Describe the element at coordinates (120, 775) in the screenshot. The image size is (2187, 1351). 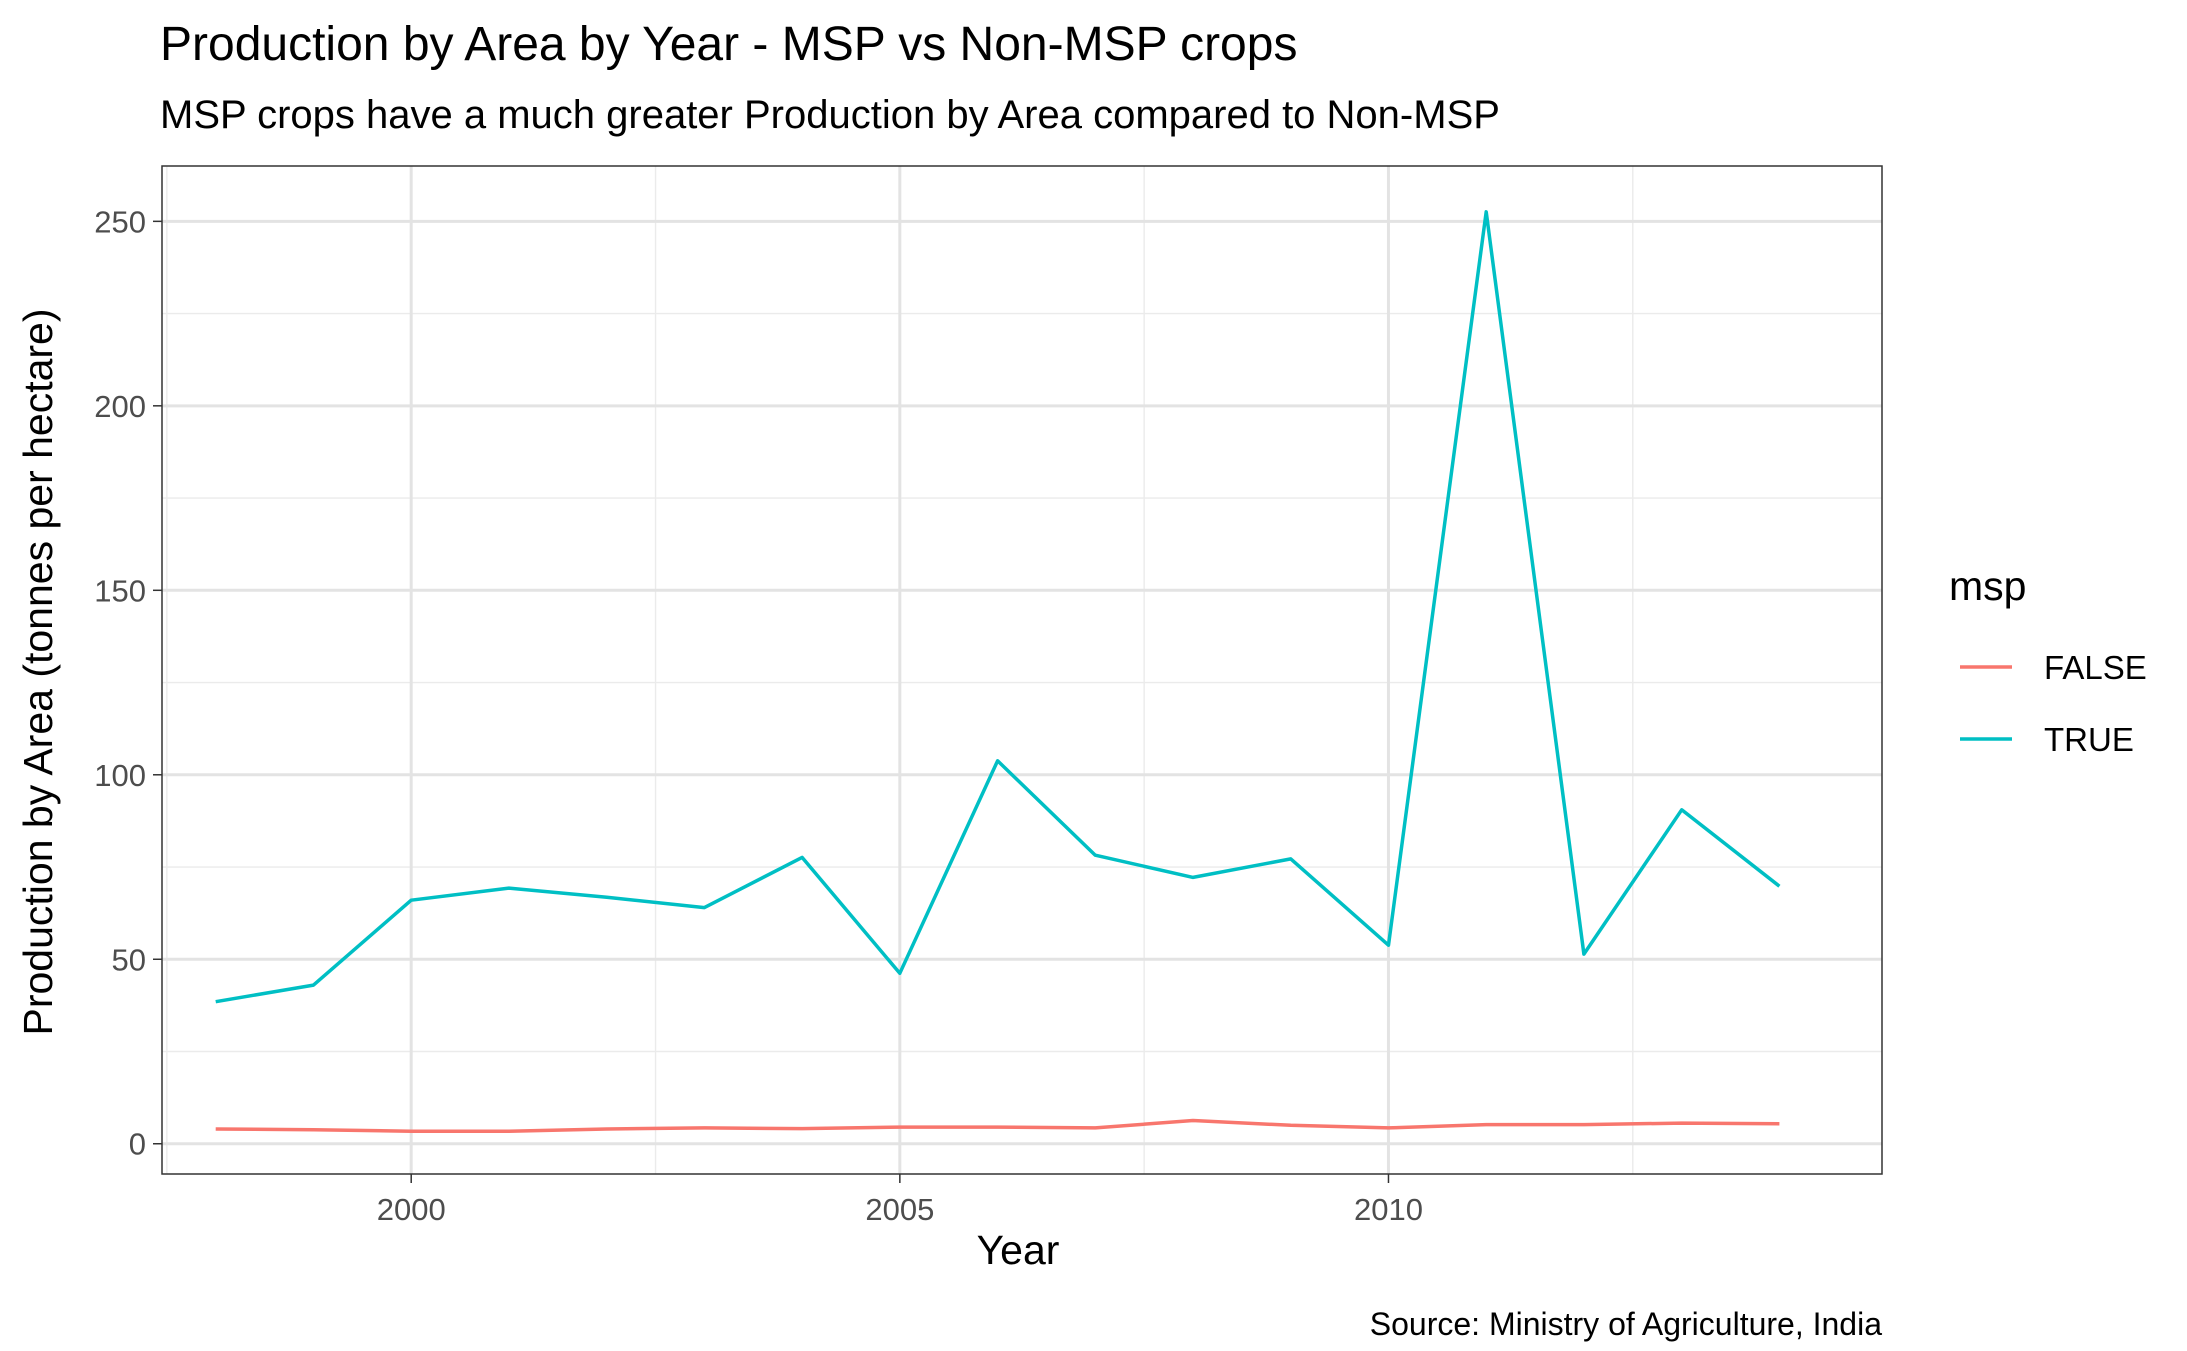
I see `y-tick-label: 100` at that location.